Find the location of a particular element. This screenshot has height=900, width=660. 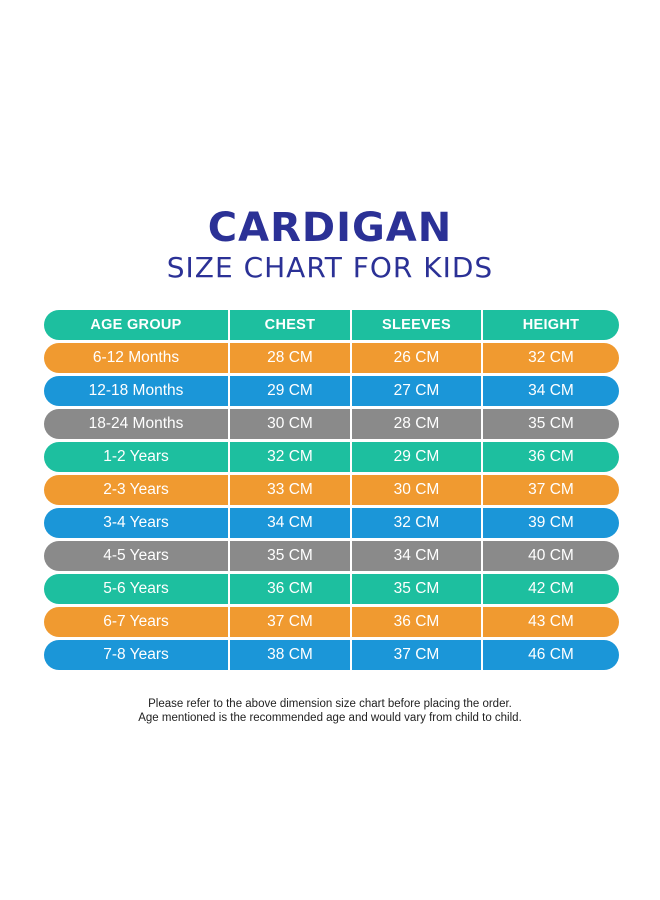

height-cell: 46 CM is located at coordinates (550, 655).